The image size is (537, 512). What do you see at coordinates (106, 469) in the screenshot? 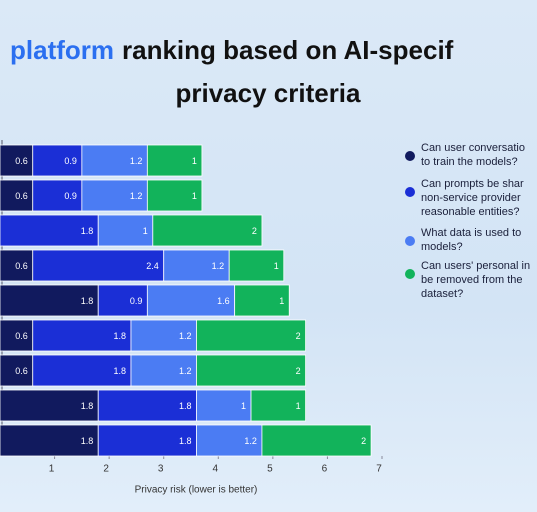
I see `x-tick-label: 2` at bounding box center [106, 469].